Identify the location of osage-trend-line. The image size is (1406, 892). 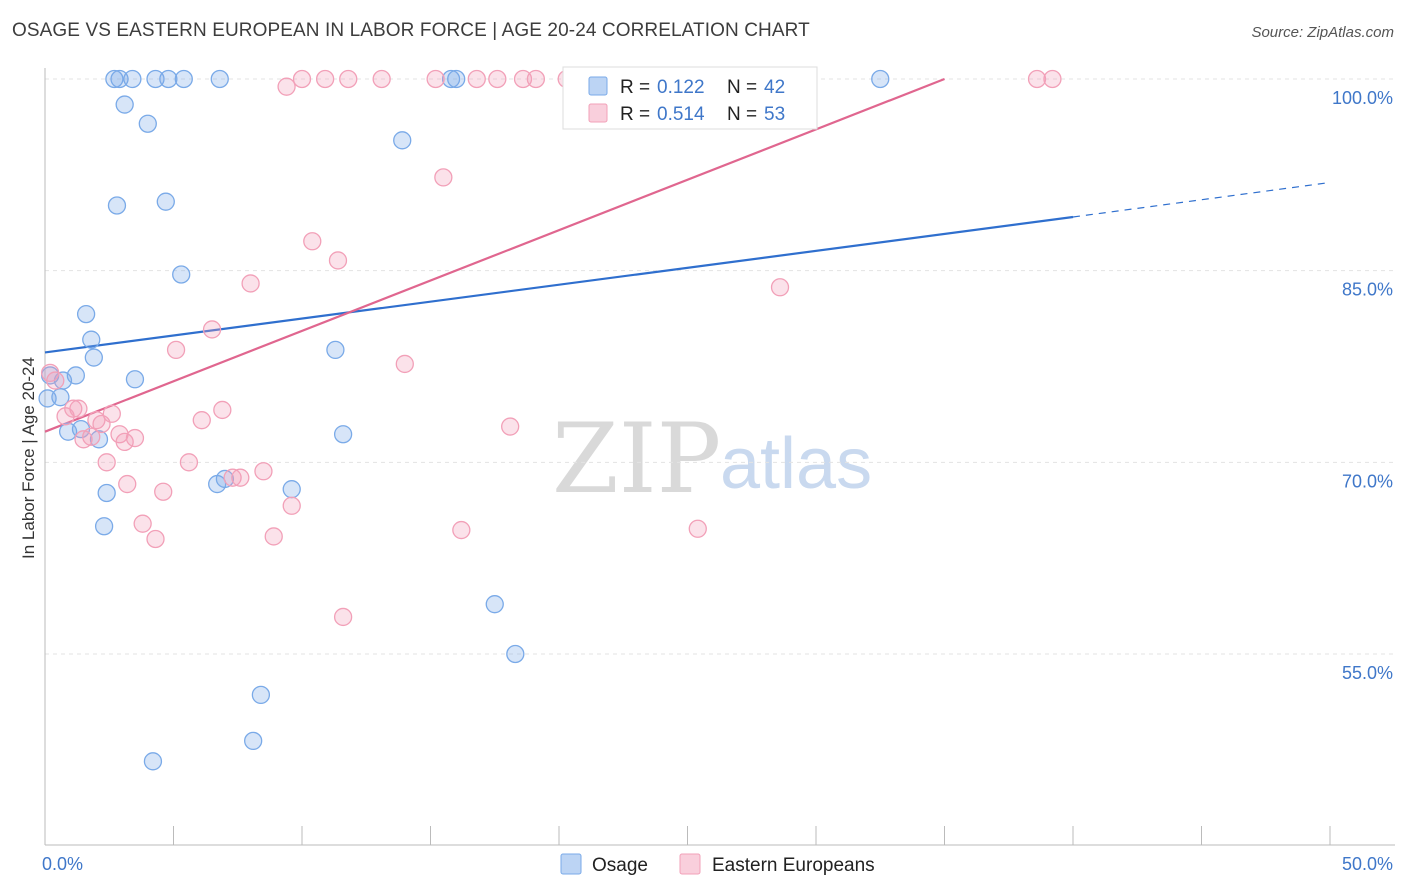
(559, 284).